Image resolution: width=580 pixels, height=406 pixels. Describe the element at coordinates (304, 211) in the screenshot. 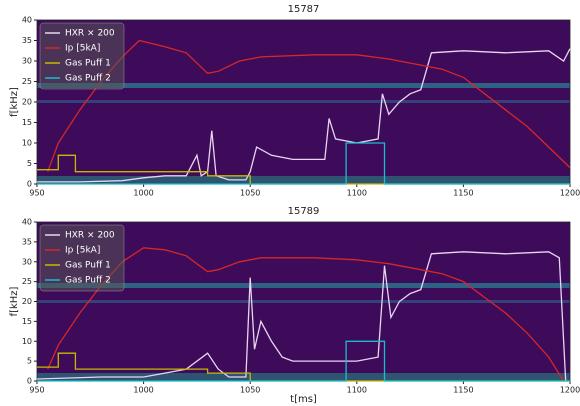

I see `chart-title: 15789` at that location.